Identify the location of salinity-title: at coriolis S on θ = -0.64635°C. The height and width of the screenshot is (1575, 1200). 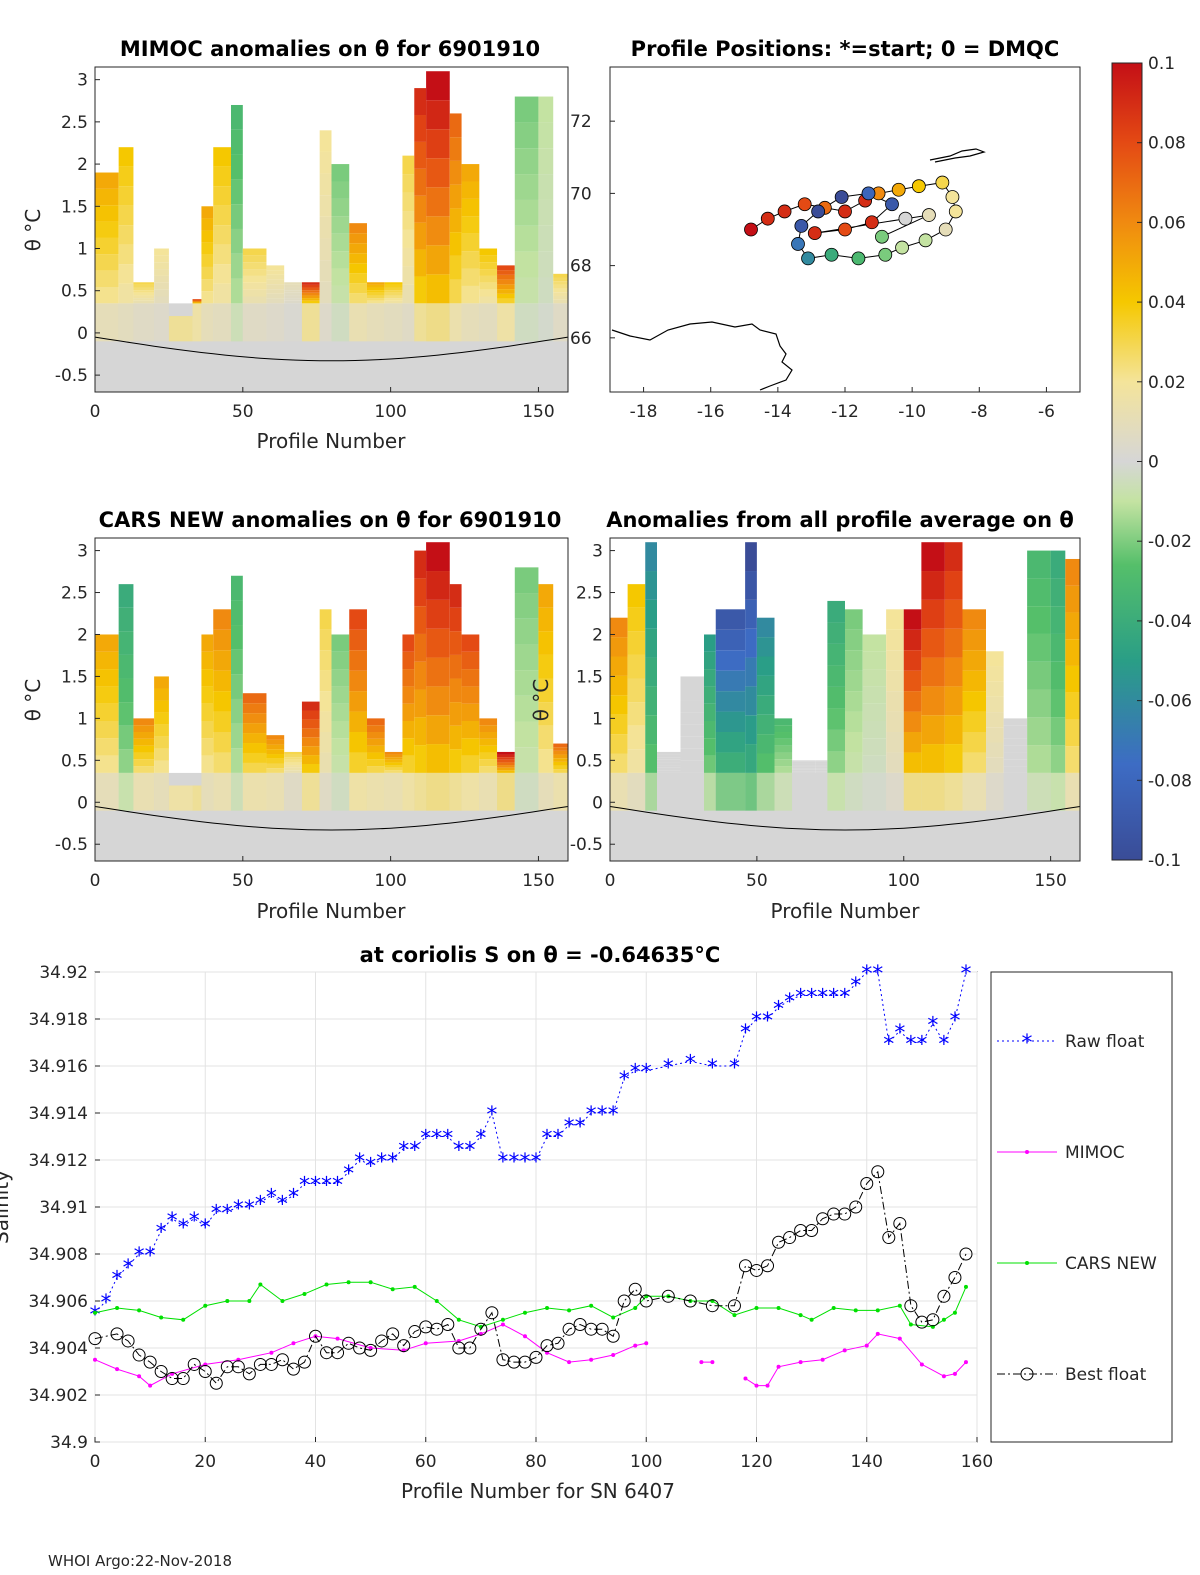
(540, 955).